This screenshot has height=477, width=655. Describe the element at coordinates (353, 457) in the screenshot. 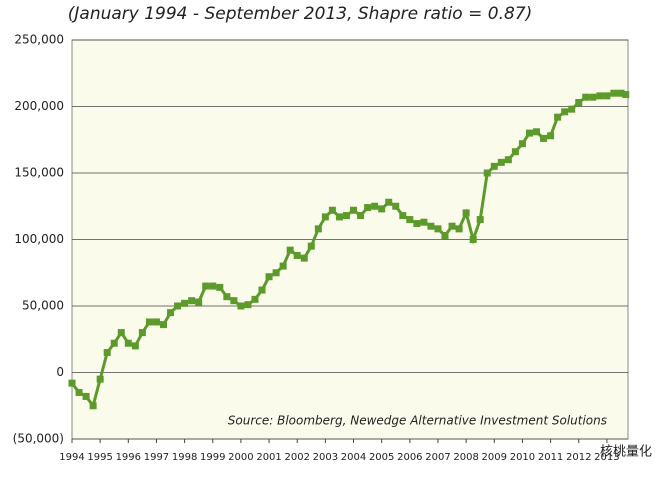

I see `x-tick-label: 2004` at that location.